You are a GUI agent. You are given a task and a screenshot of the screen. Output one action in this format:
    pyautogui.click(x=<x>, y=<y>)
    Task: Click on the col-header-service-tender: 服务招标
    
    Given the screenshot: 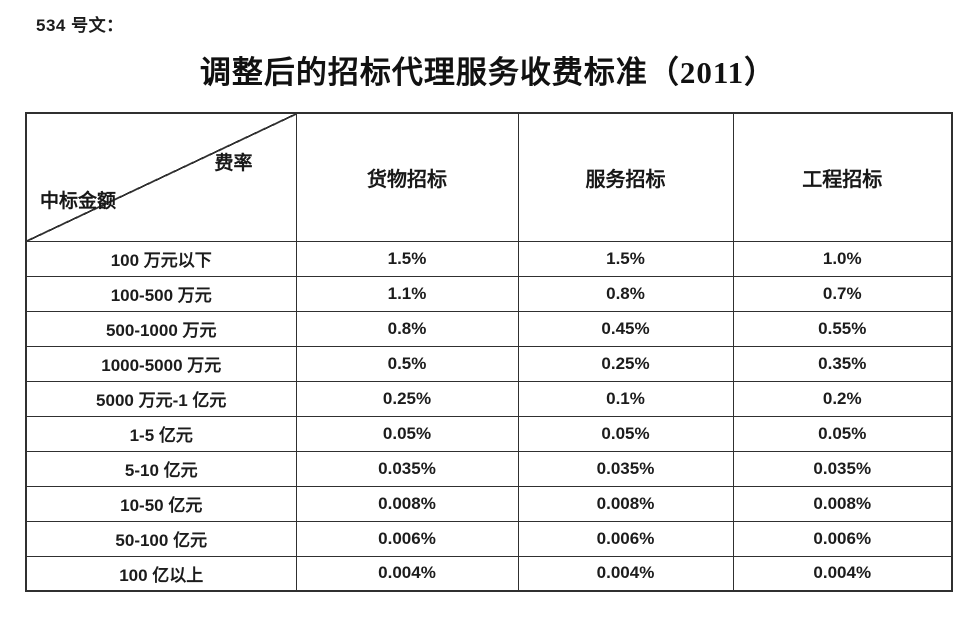 What is the action you would take?
    pyautogui.click(x=625, y=177)
    